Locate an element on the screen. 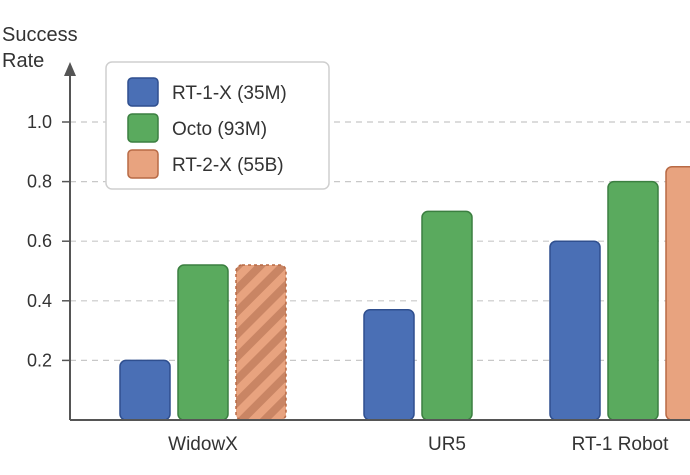 The height and width of the screenshot is (475, 690). y-tick-label: 1.0 is located at coordinates (39, 122).